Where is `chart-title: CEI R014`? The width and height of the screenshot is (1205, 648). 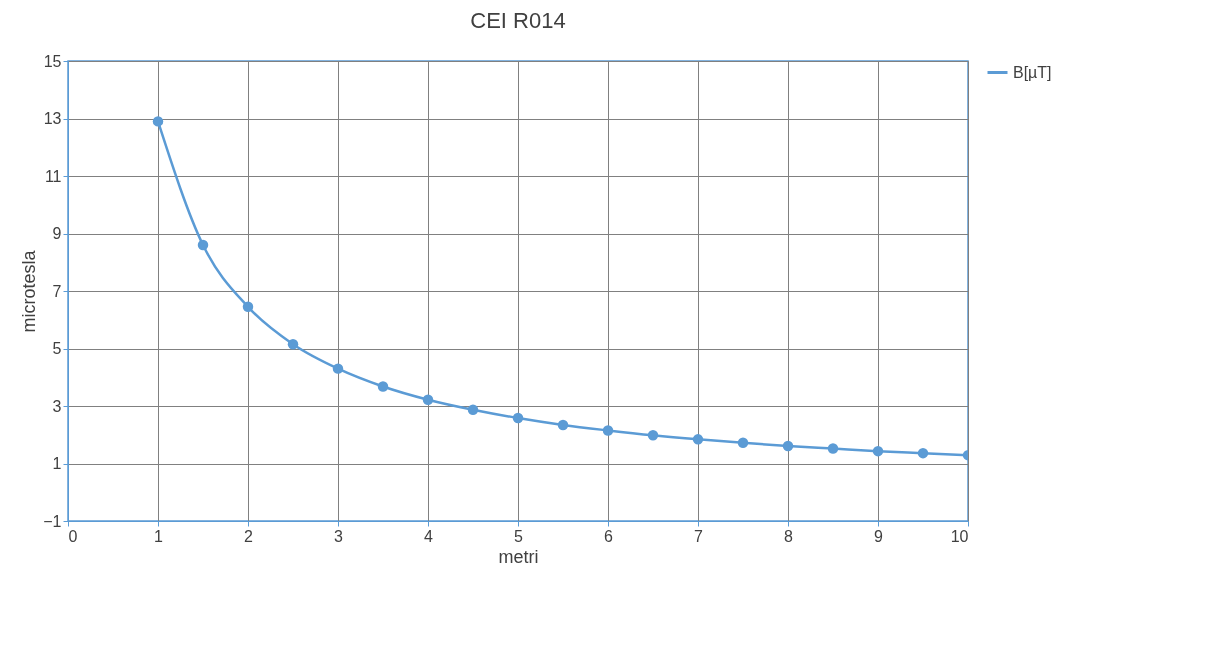 chart-title: CEI R014 is located at coordinates (518, 20).